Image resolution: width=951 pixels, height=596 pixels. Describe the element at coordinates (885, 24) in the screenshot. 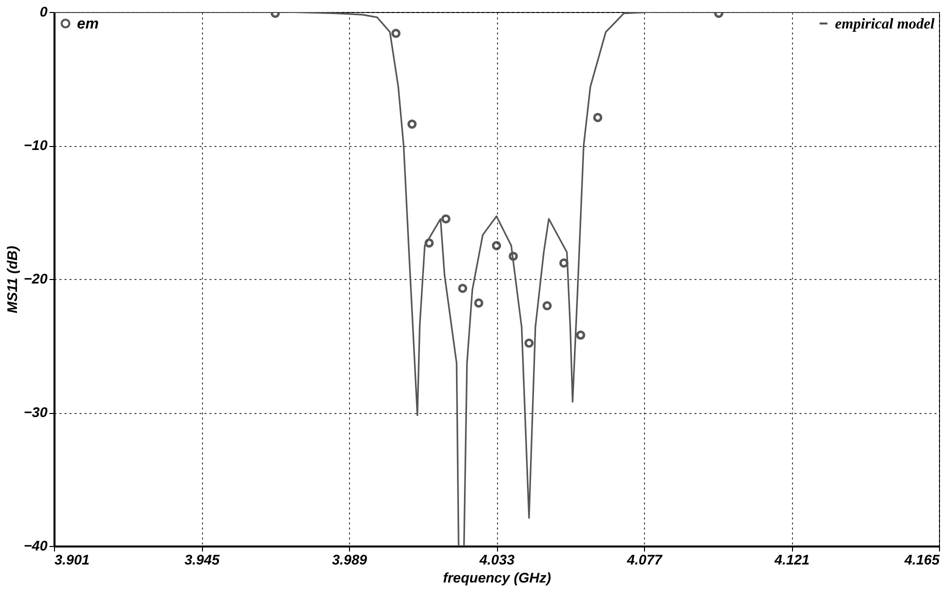

I see `legend-label: empirical model` at that location.